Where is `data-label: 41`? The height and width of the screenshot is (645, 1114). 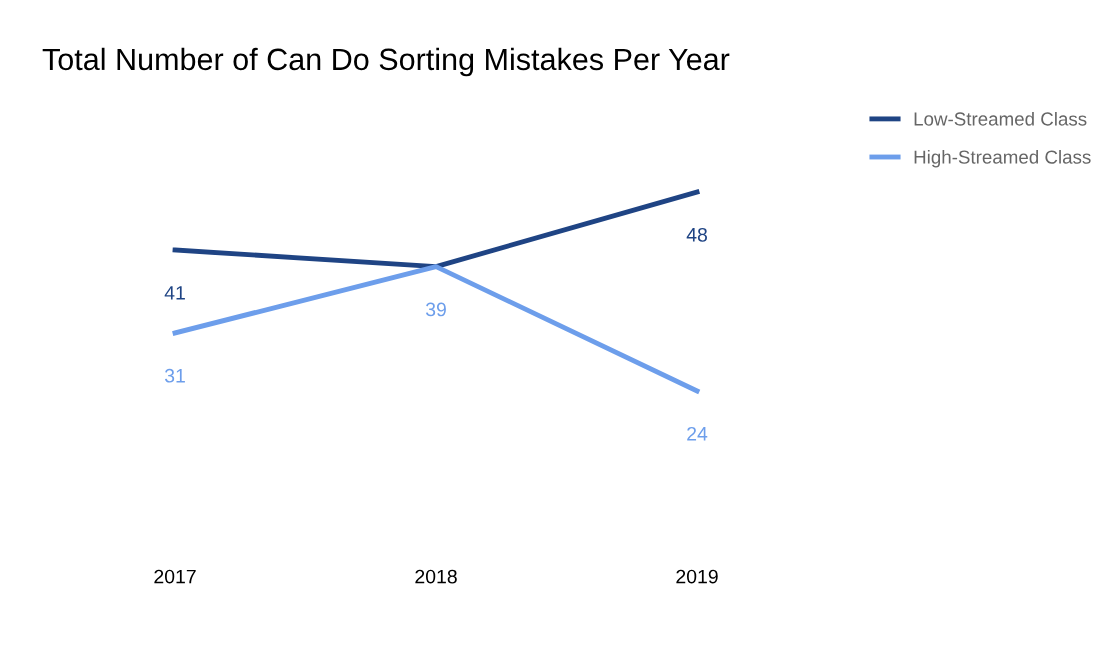 data-label: 41 is located at coordinates (174, 293).